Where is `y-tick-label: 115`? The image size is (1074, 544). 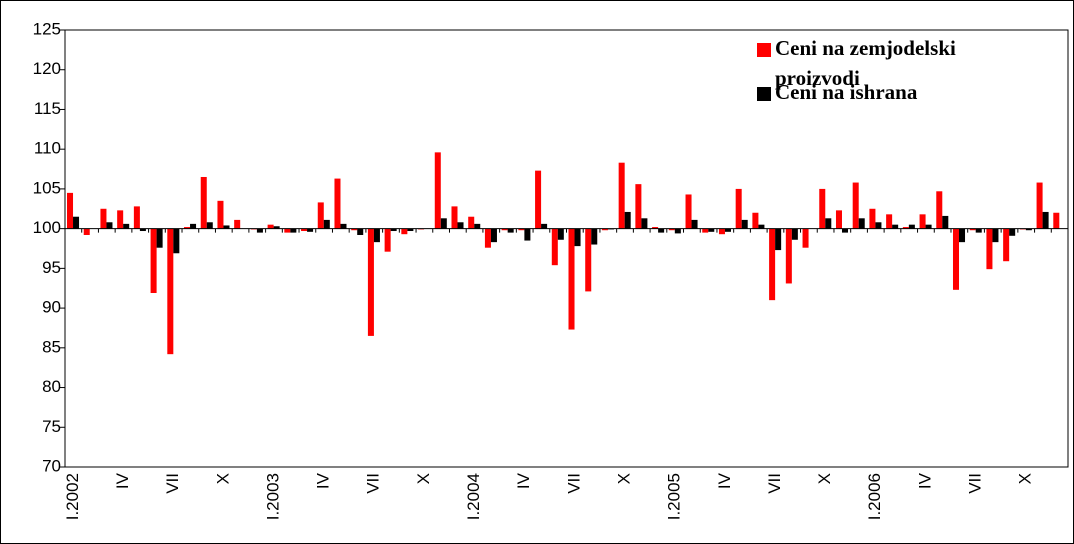 y-tick-label: 115 is located at coordinates (47, 108).